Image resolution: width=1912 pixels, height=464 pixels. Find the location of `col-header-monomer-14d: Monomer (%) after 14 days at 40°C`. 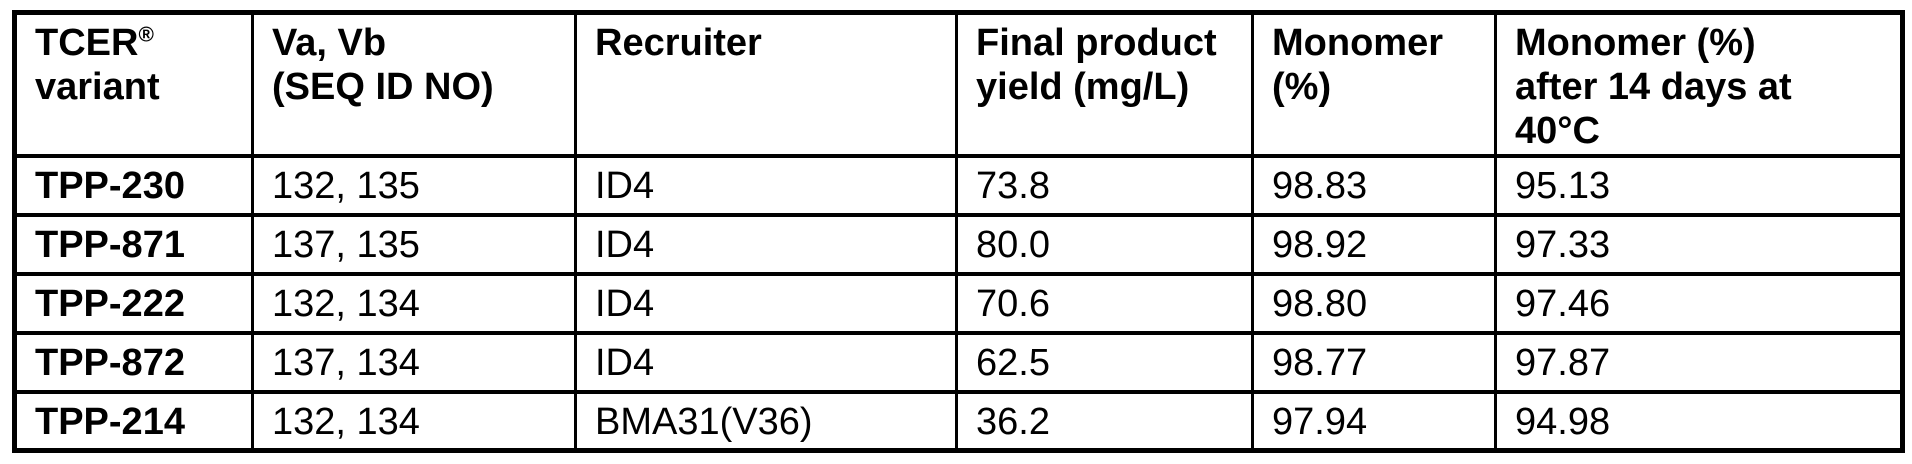

col-header-monomer-14d: Monomer (%) after 14 days at 40°C is located at coordinates (1699, 84).